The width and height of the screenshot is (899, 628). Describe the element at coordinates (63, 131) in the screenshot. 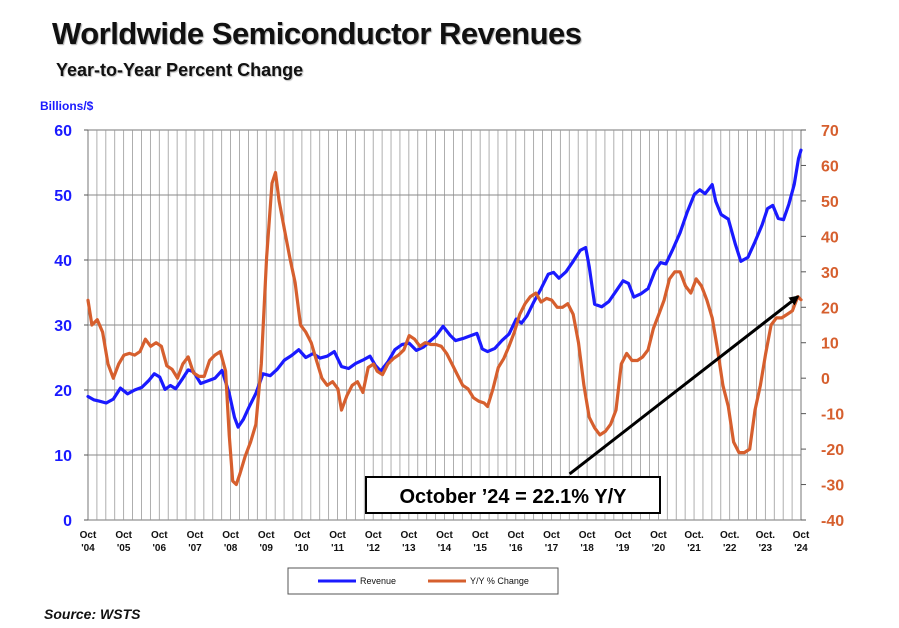

I see `left-tick-label: 60` at that location.